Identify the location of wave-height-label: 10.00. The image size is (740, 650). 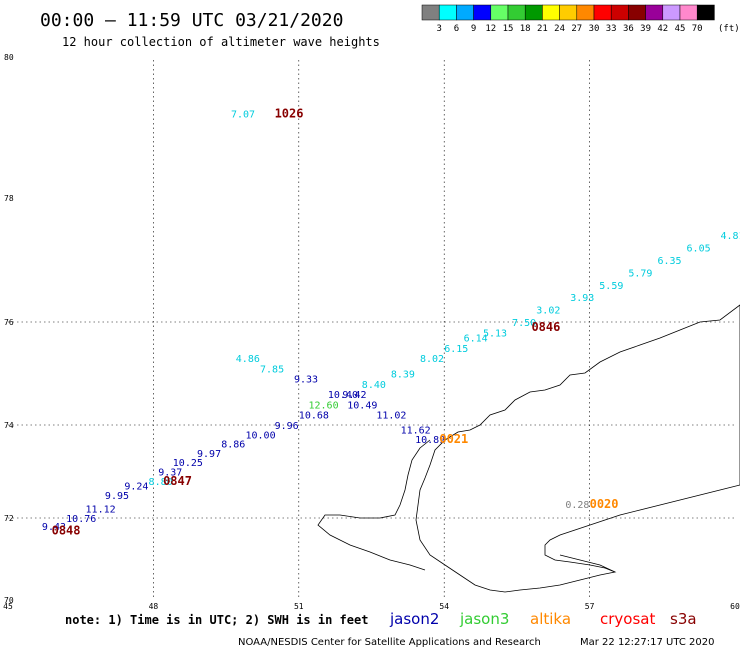
(260, 435).